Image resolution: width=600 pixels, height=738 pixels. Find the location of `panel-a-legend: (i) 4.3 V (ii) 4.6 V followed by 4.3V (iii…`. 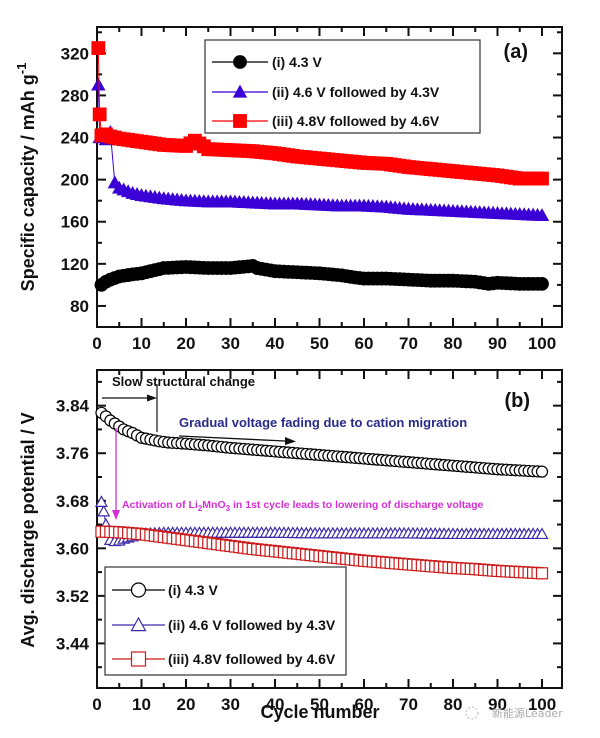

panel-a-legend: (i) 4.3 V (ii) 4.6 V followed by 4.3V (iii… is located at coordinates (342, 86).